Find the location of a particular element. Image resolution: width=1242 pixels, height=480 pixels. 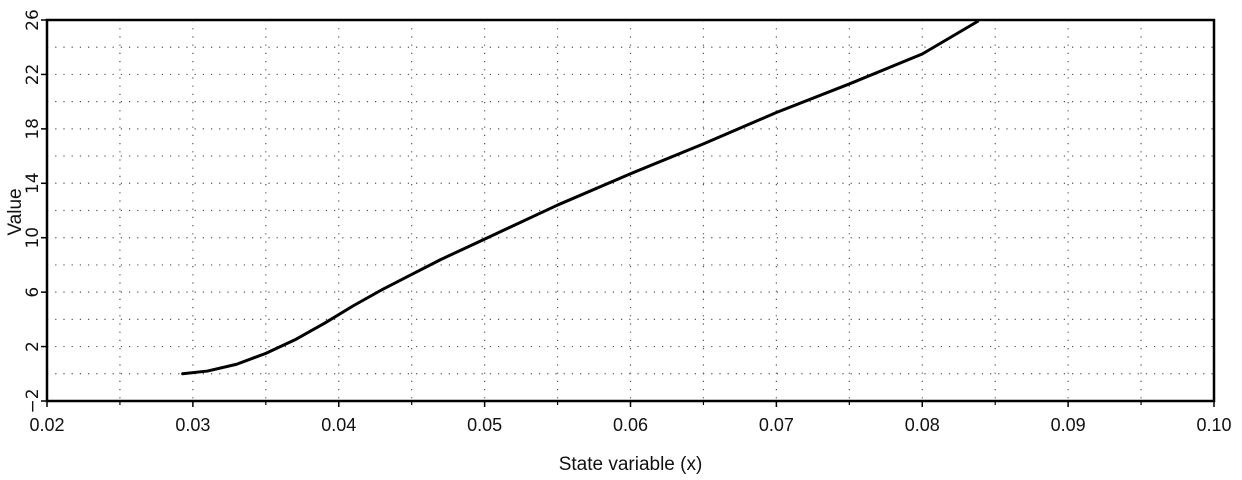

x-tick-label: 0.06 is located at coordinates (630, 425).